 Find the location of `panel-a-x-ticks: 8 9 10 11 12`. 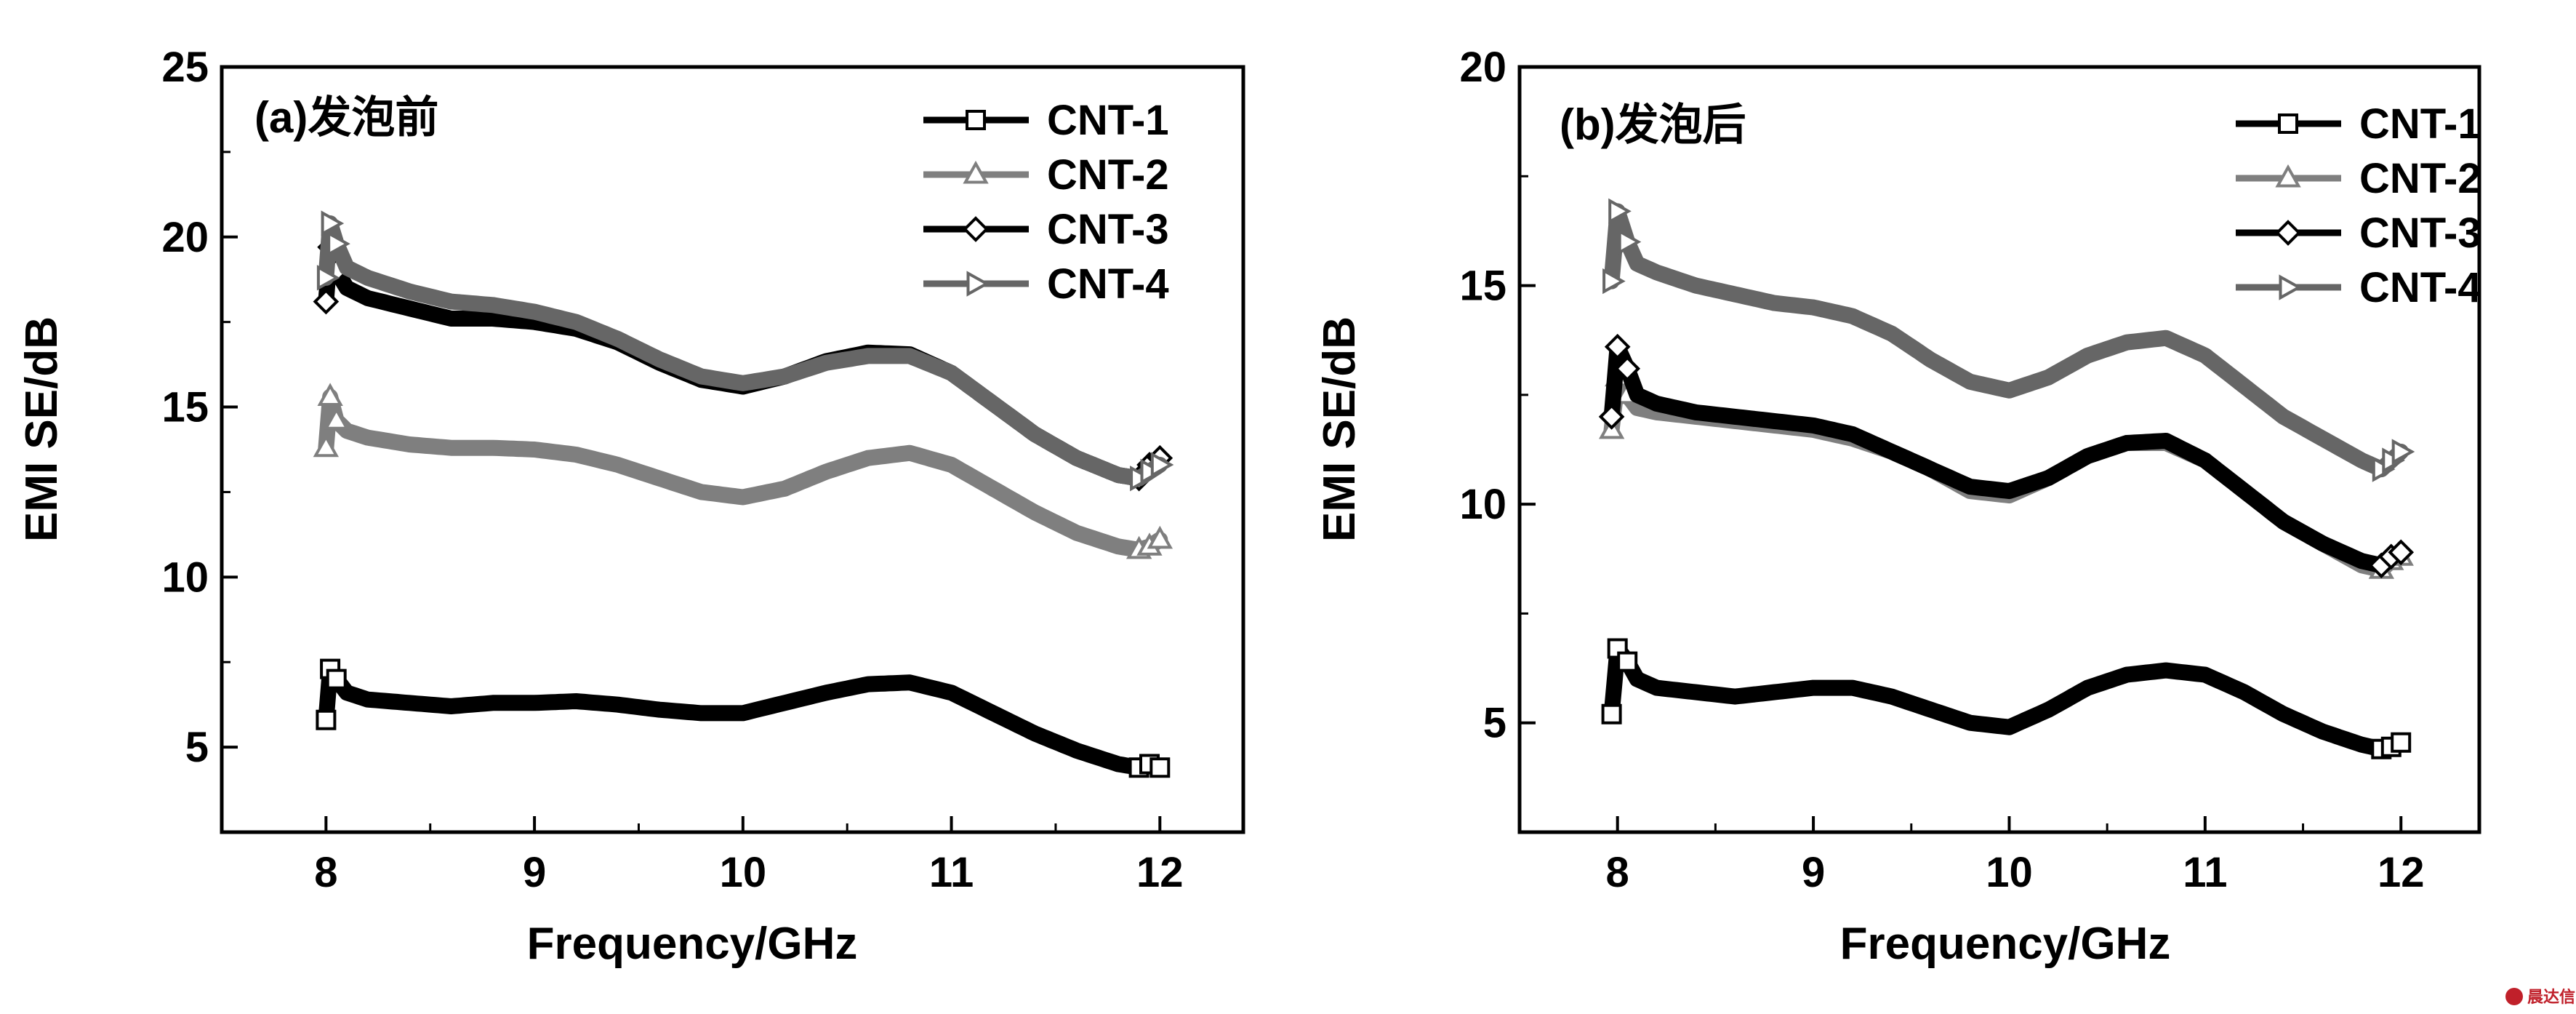

panel-a-x-ticks: 8 9 10 11 12 is located at coordinates (749, 856).